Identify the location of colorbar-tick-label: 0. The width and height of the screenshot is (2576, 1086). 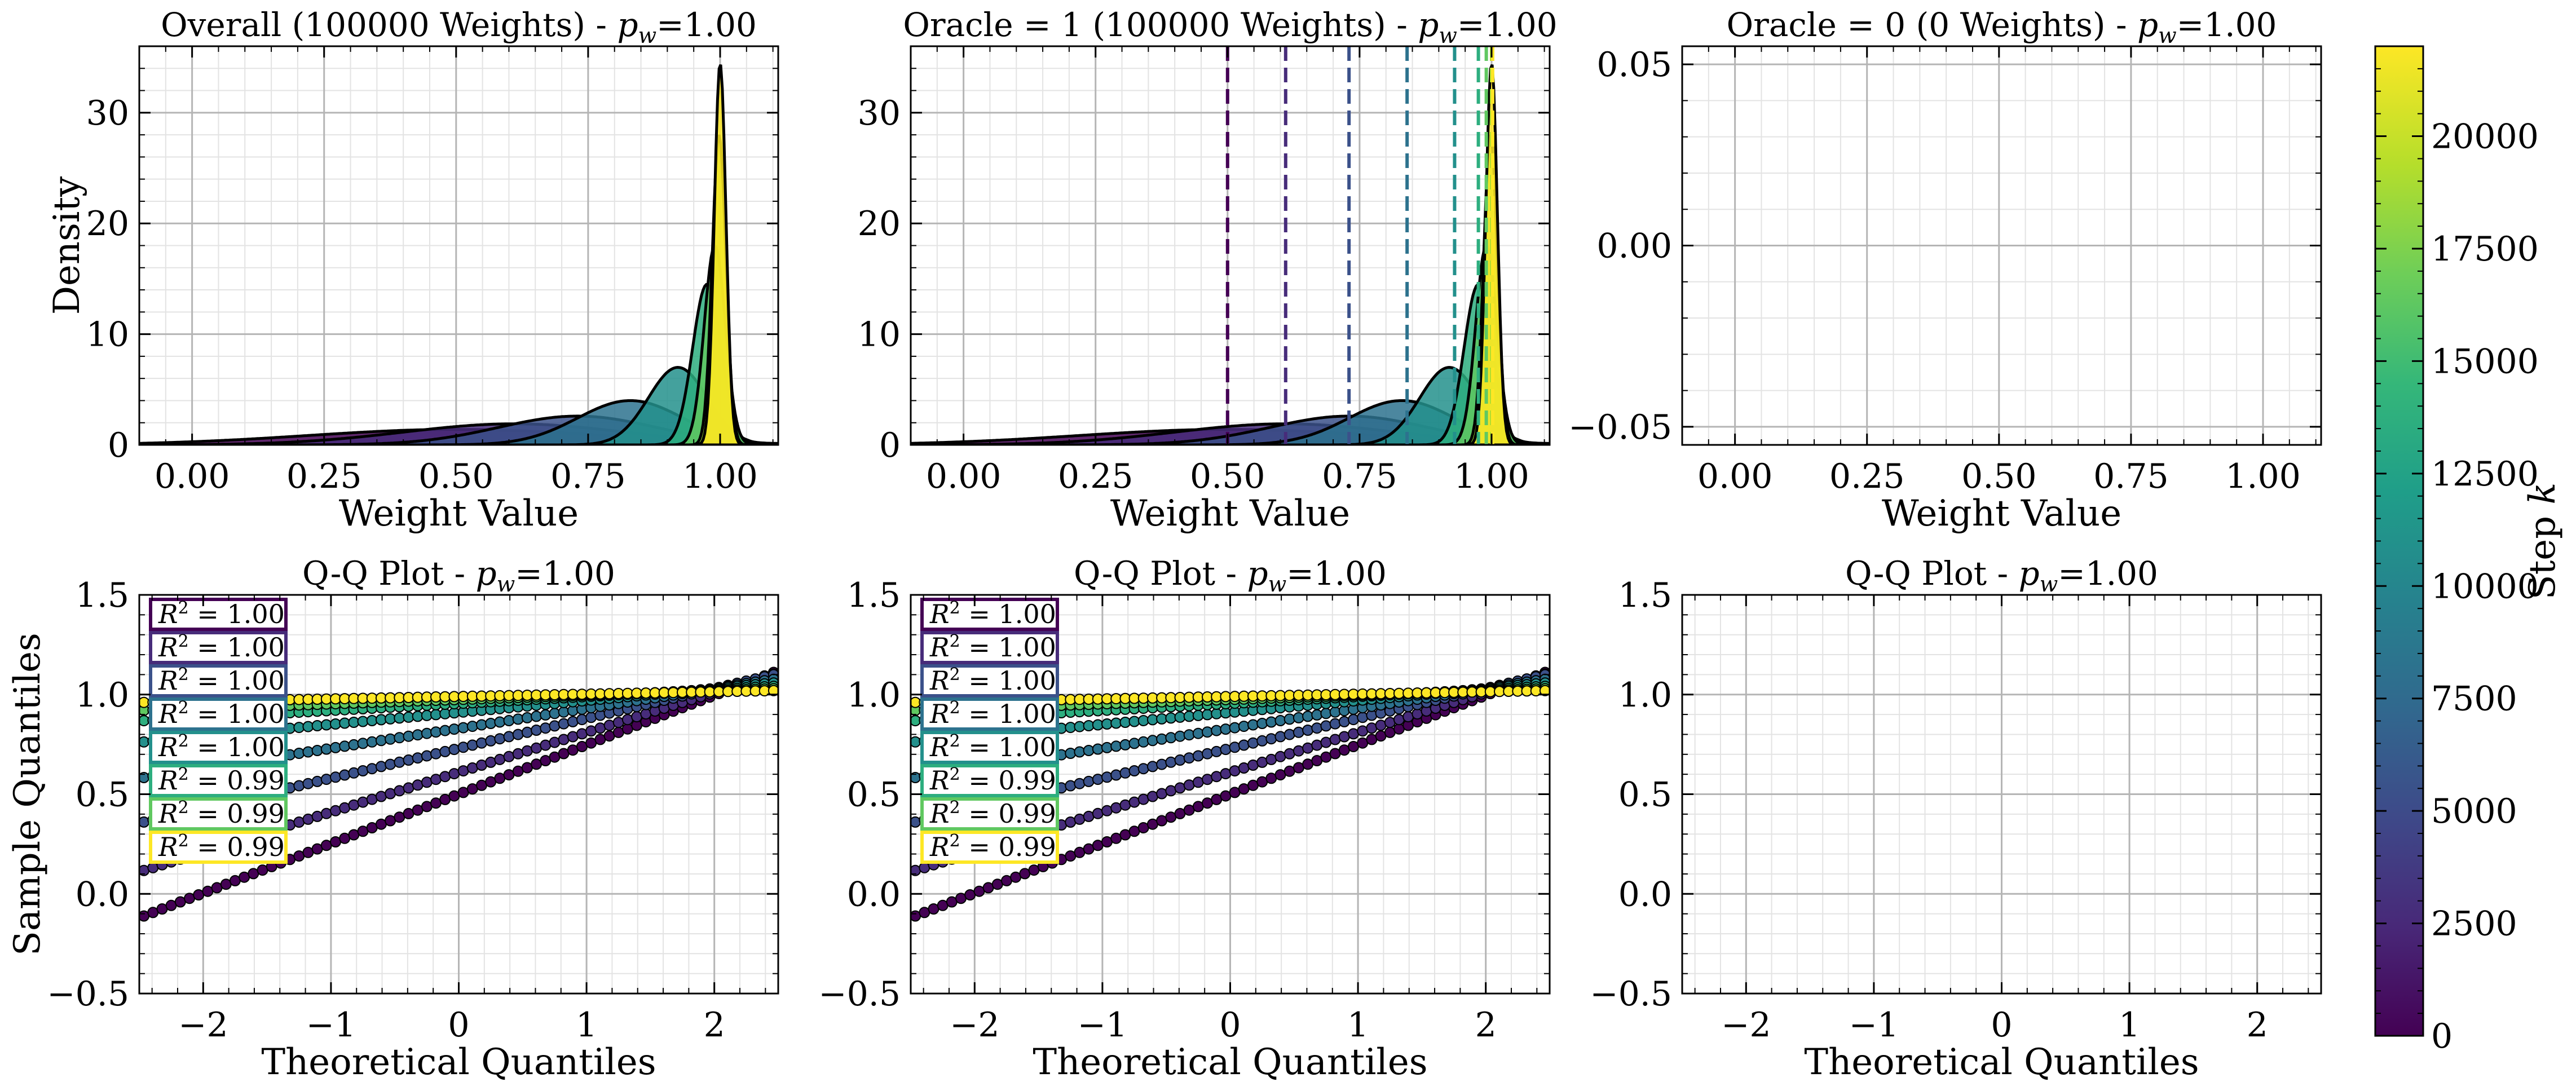
(2442, 1036).